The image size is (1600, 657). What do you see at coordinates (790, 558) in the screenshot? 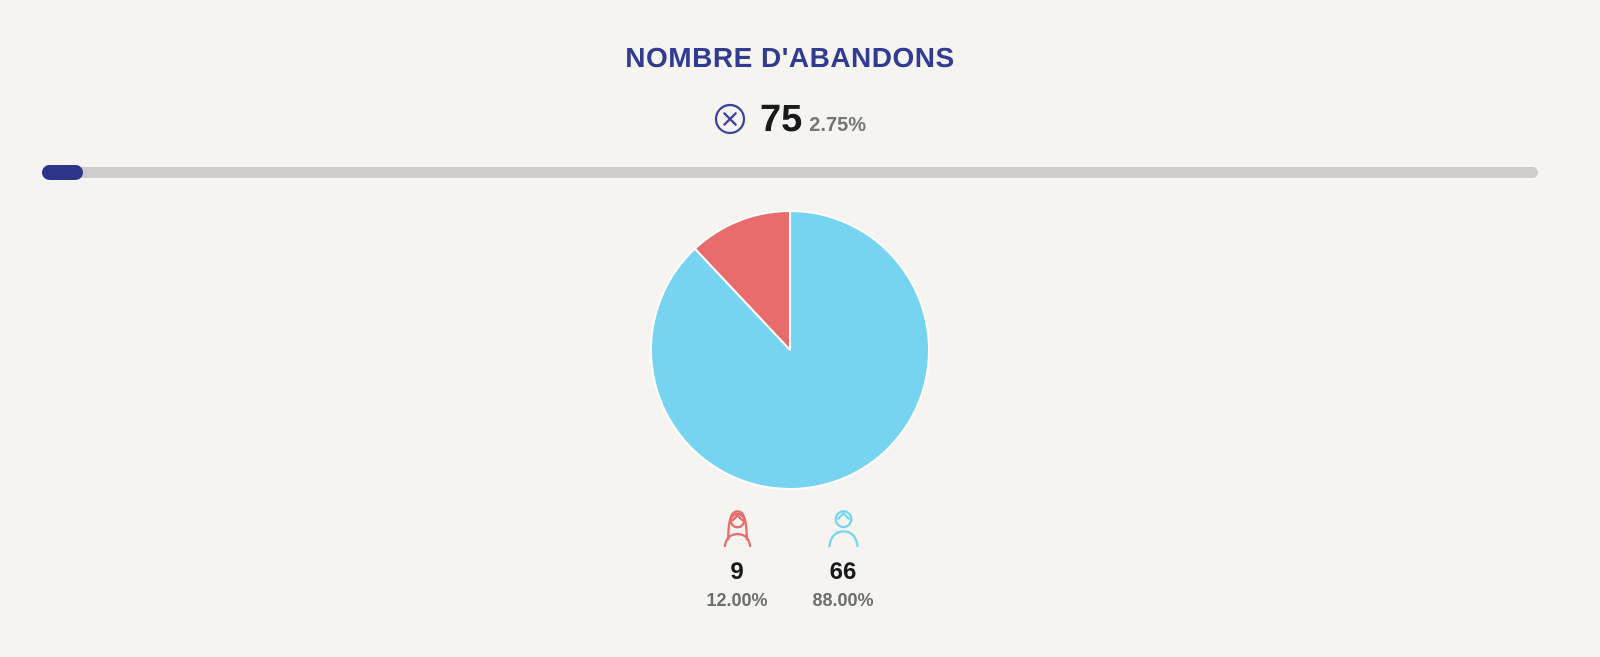
I see `pie-legend: 9 12.00% 66 88.00%` at bounding box center [790, 558].